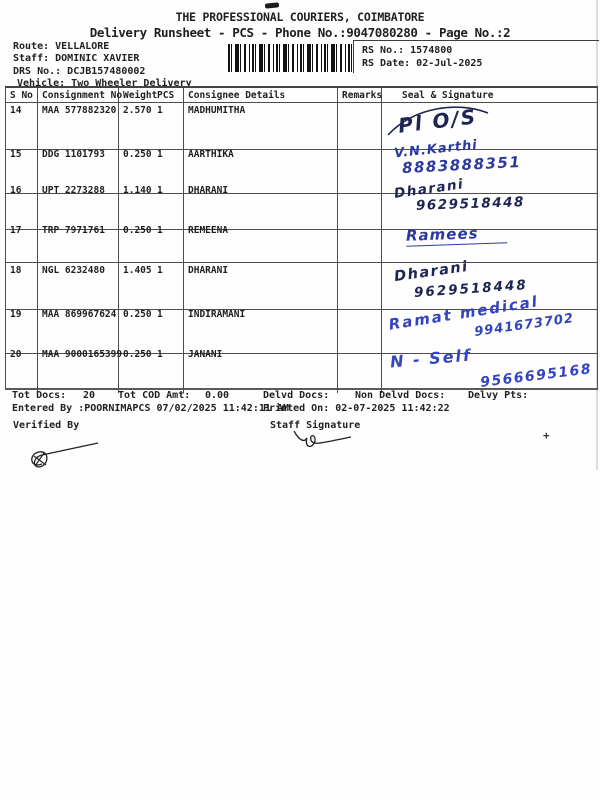 This screenshot has height=800, width=600. What do you see at coordinates (470, 204) in the screenshot?
I see `handwritten-phone: 9629518448` at bounding box center [470, 204].